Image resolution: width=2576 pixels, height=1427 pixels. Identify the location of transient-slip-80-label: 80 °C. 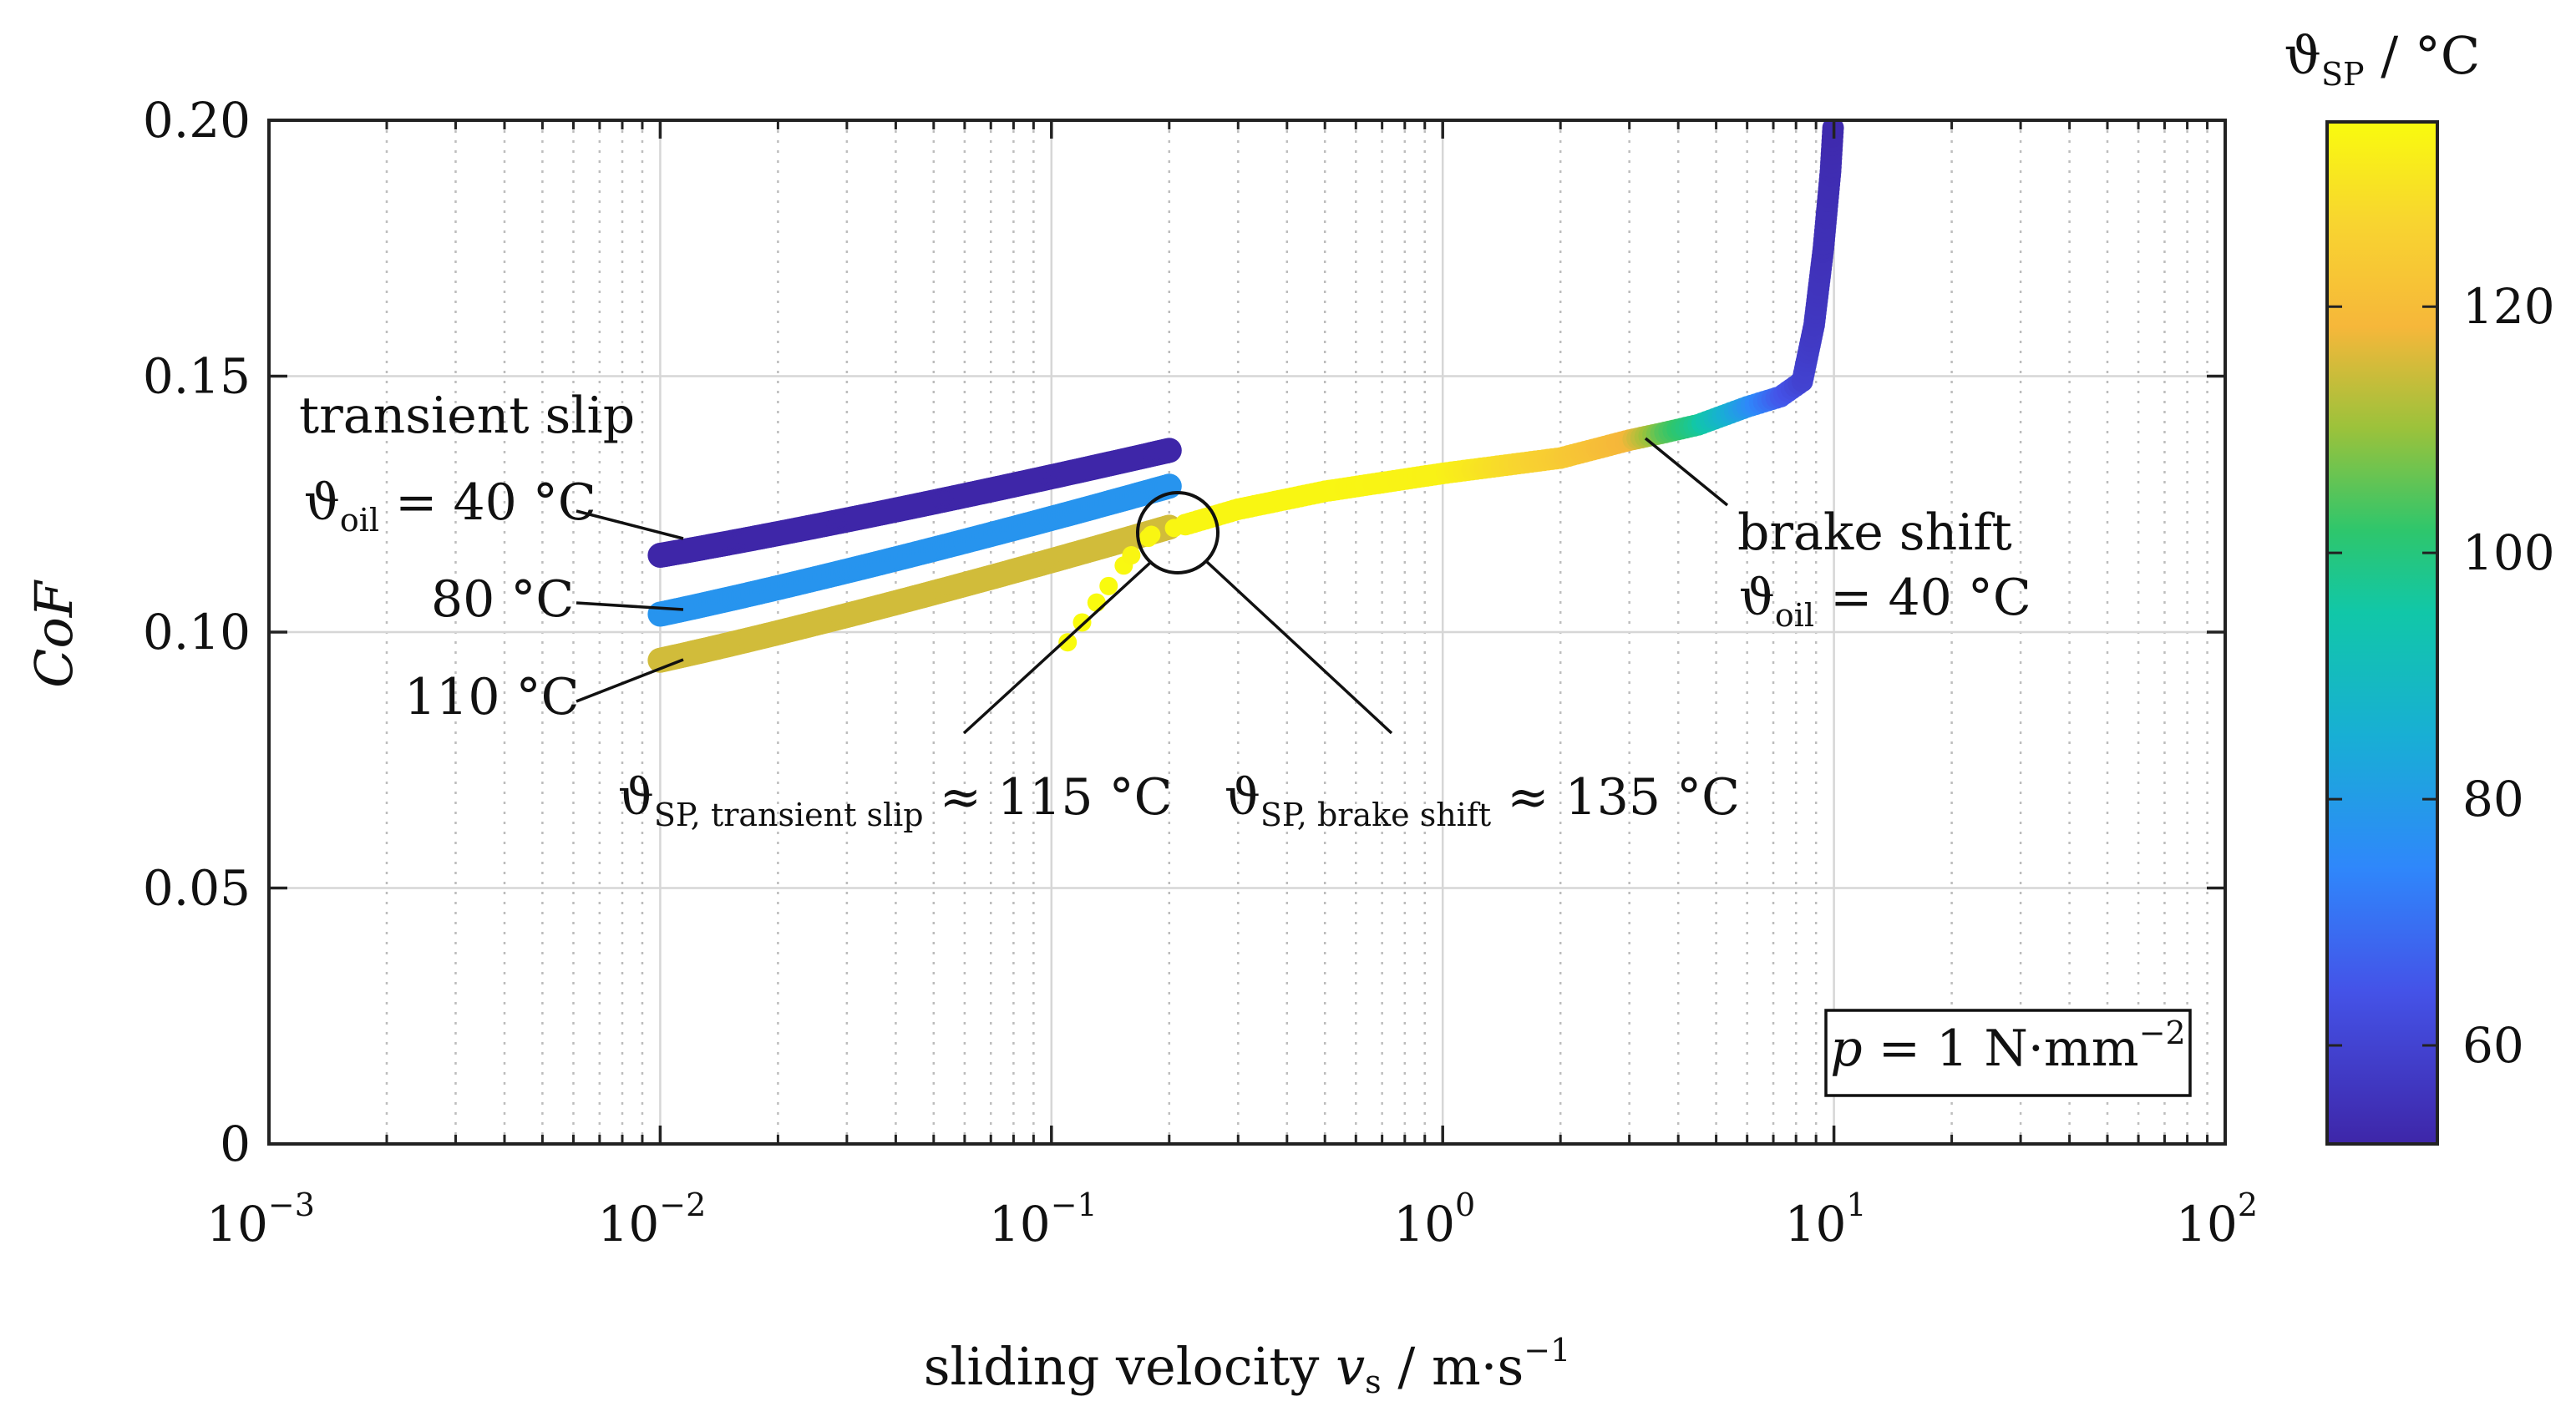
(503, 599).